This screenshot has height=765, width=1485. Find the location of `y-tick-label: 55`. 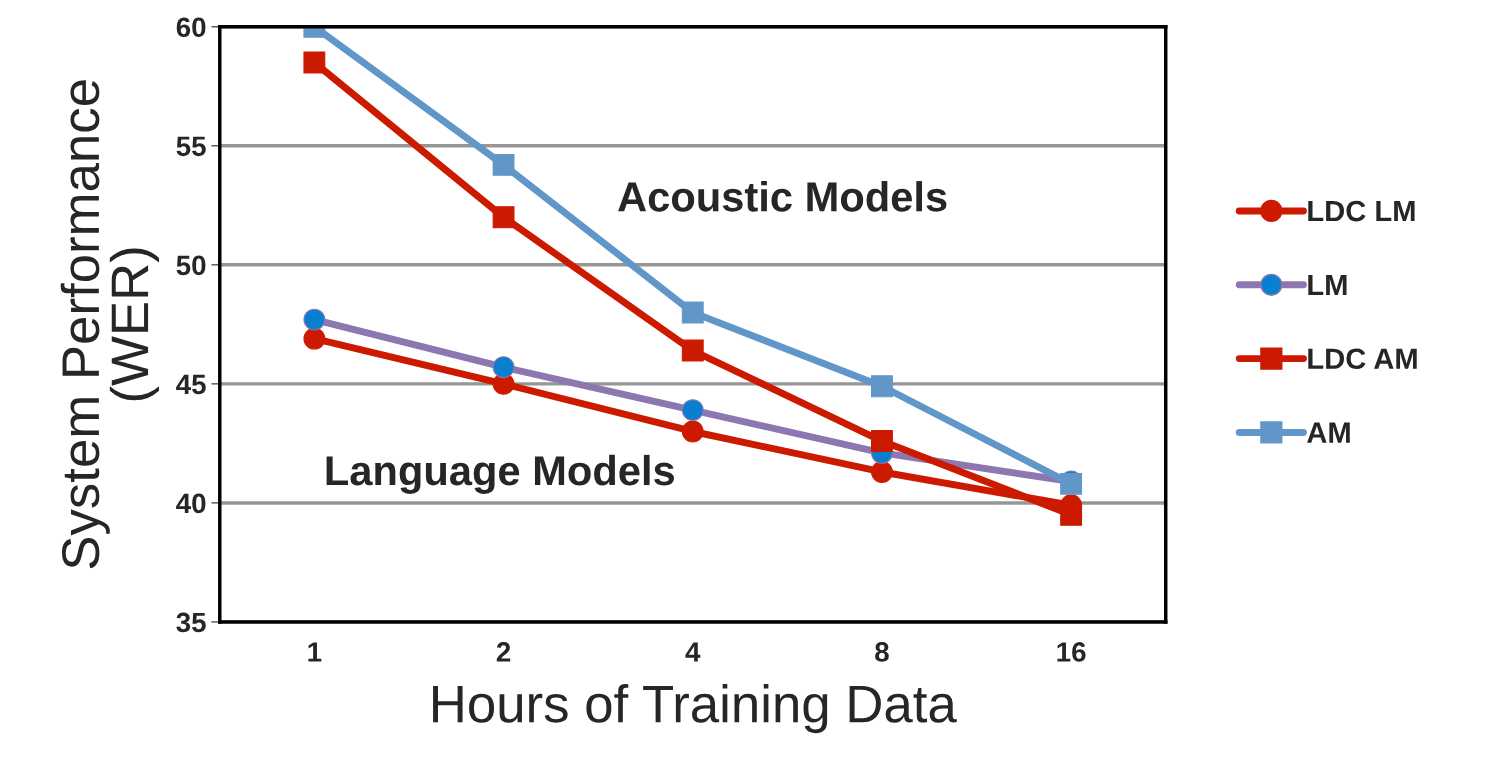

y-tick-label: 55 is located at coordinates (191, 146).